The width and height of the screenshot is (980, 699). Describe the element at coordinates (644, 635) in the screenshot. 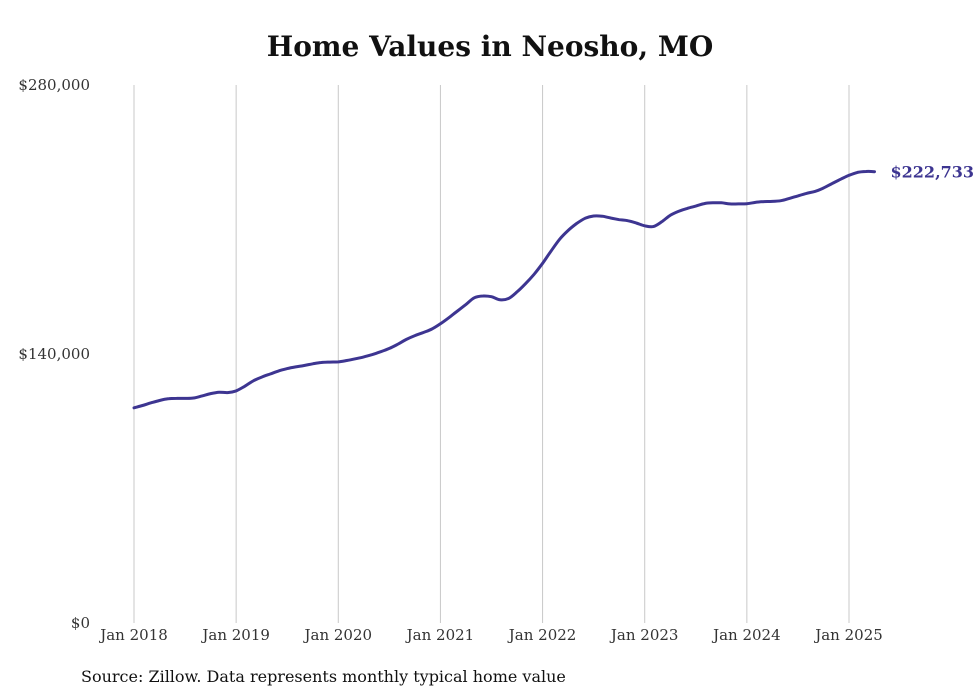

I see `x-tick-label: Jan 2023` at that location.